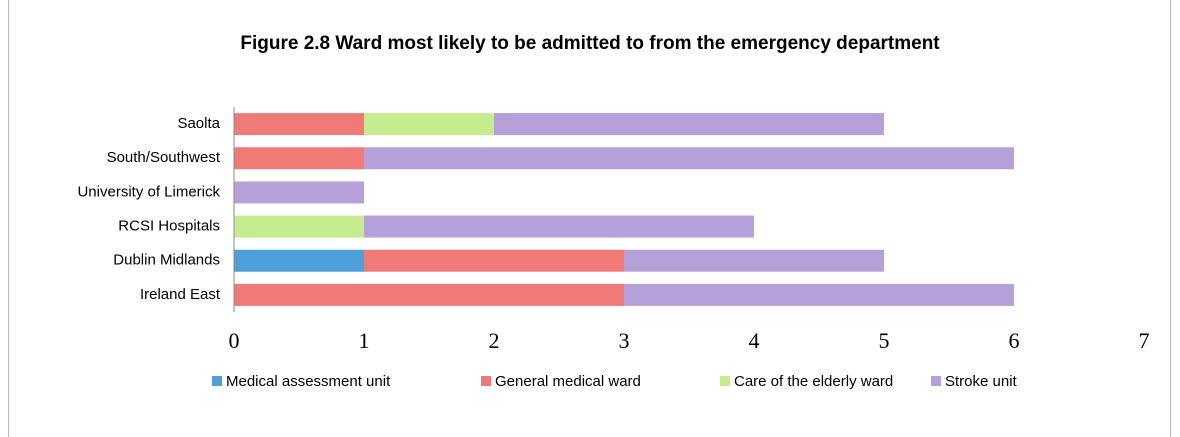  I want to click on y-tick-label: South/Southwest, so click(164, 157).